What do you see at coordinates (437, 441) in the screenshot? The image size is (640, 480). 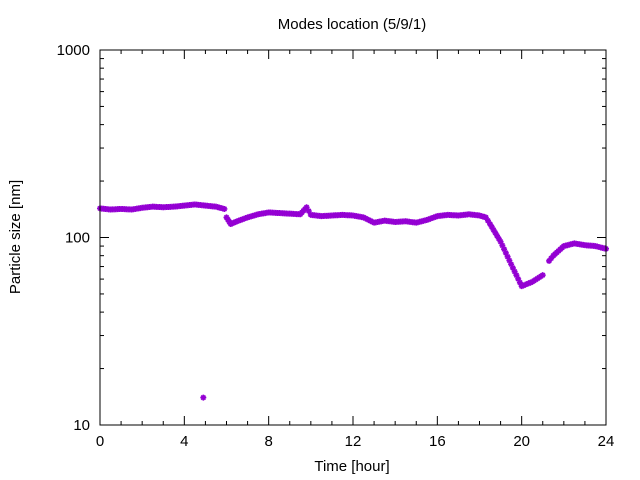 I see `x-tick-label: 16` at bounding box center [437, 441].